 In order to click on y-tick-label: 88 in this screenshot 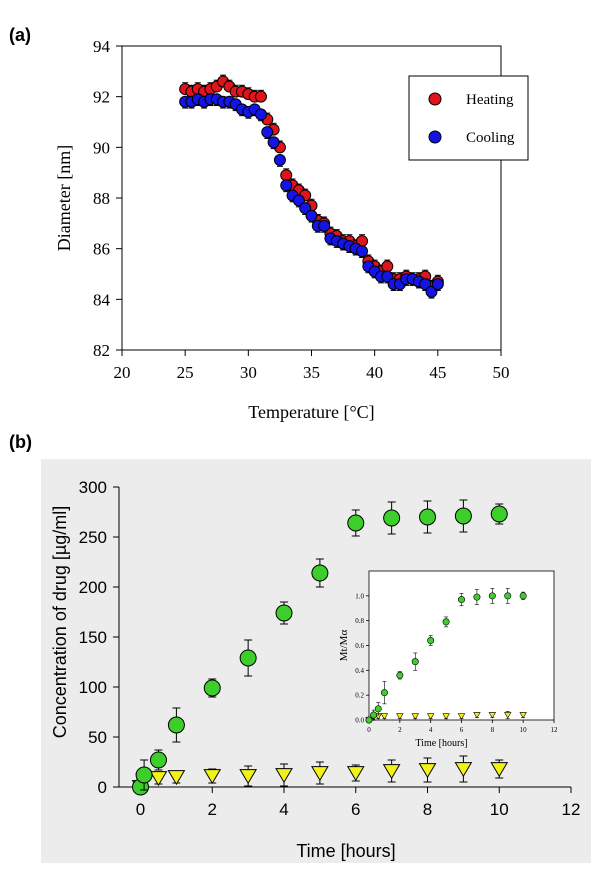, I will do `click(101, 198)`.